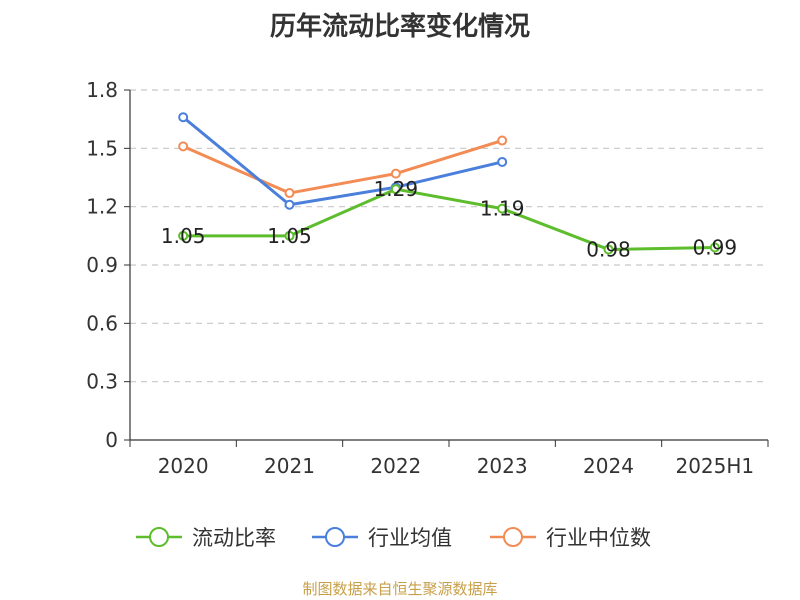  What do you see at coordinates (102, 148) in the screenshot?
I see `y-tick-label: 1.5` at bounding box center [102, 148].